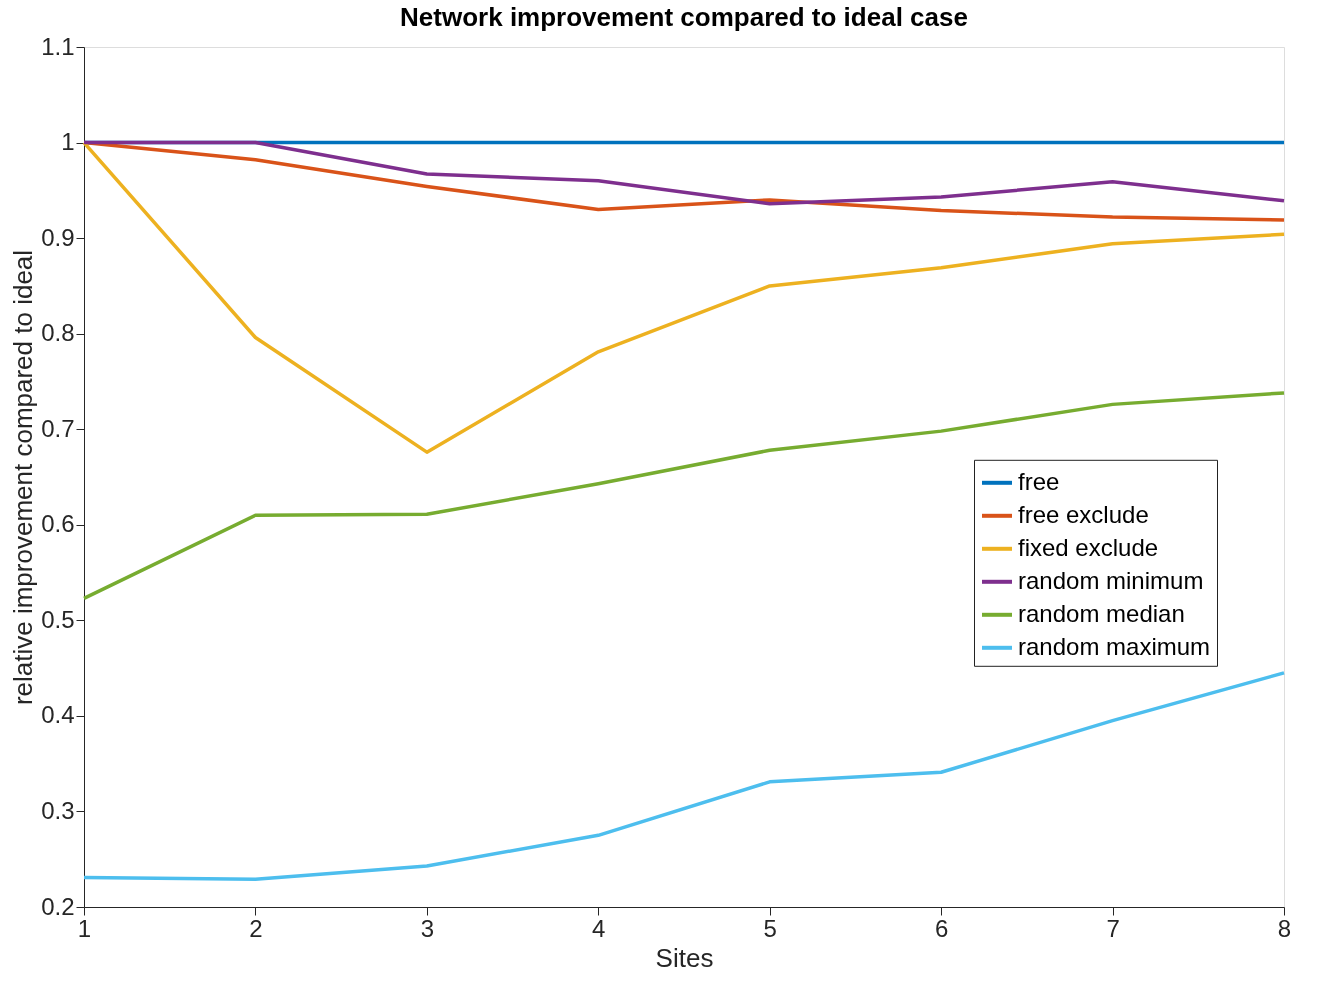 The image size is (1333, 1003). What do you see at coordinates (684, 957) in the screenshot?
I see `x-axis-title: Sites` at bounding box center [684, 957].